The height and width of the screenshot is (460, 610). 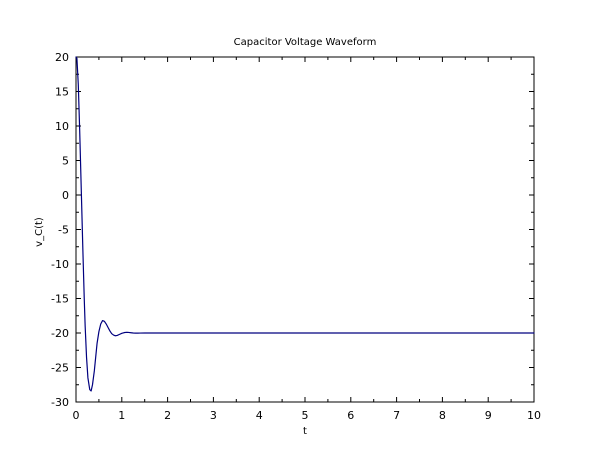 I want to click on x-tick-label: 2, so click(x=167, y=415).